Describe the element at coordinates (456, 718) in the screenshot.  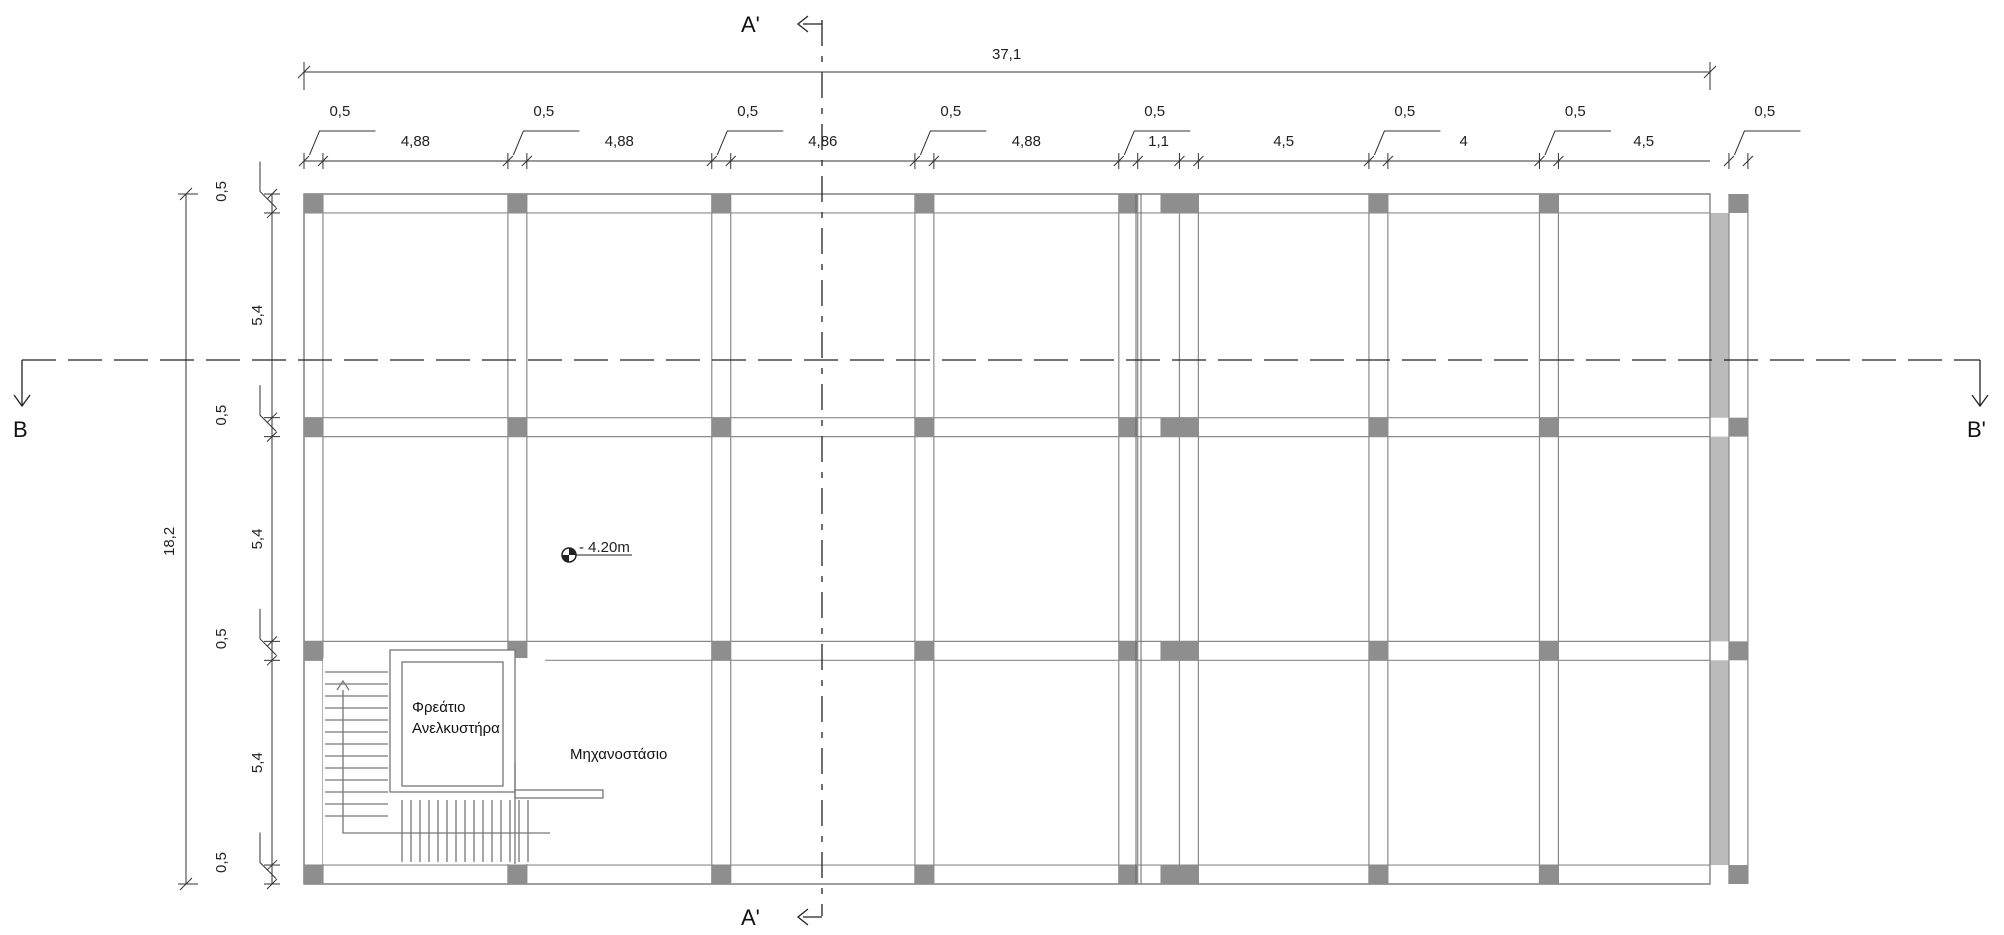
I see `elevator-shaft: Φρεάτιο Ανελκυστήρα` at that location.